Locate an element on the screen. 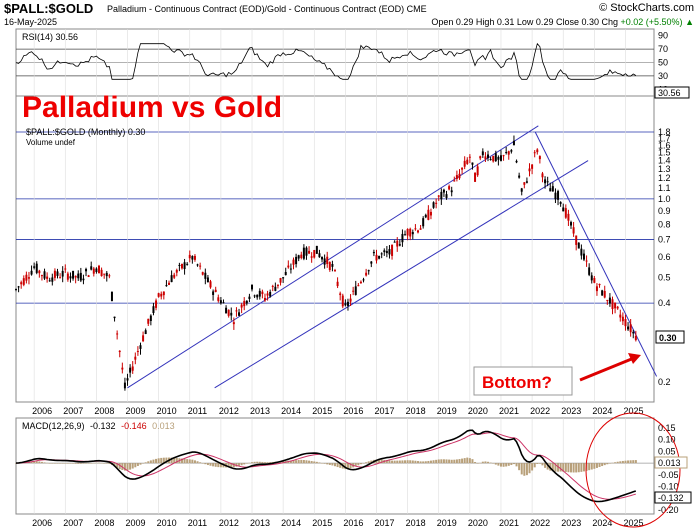 The width and height of the screenshot is (700, 530). price-tick-label: 1.6 is located at coordinates (664, 145).